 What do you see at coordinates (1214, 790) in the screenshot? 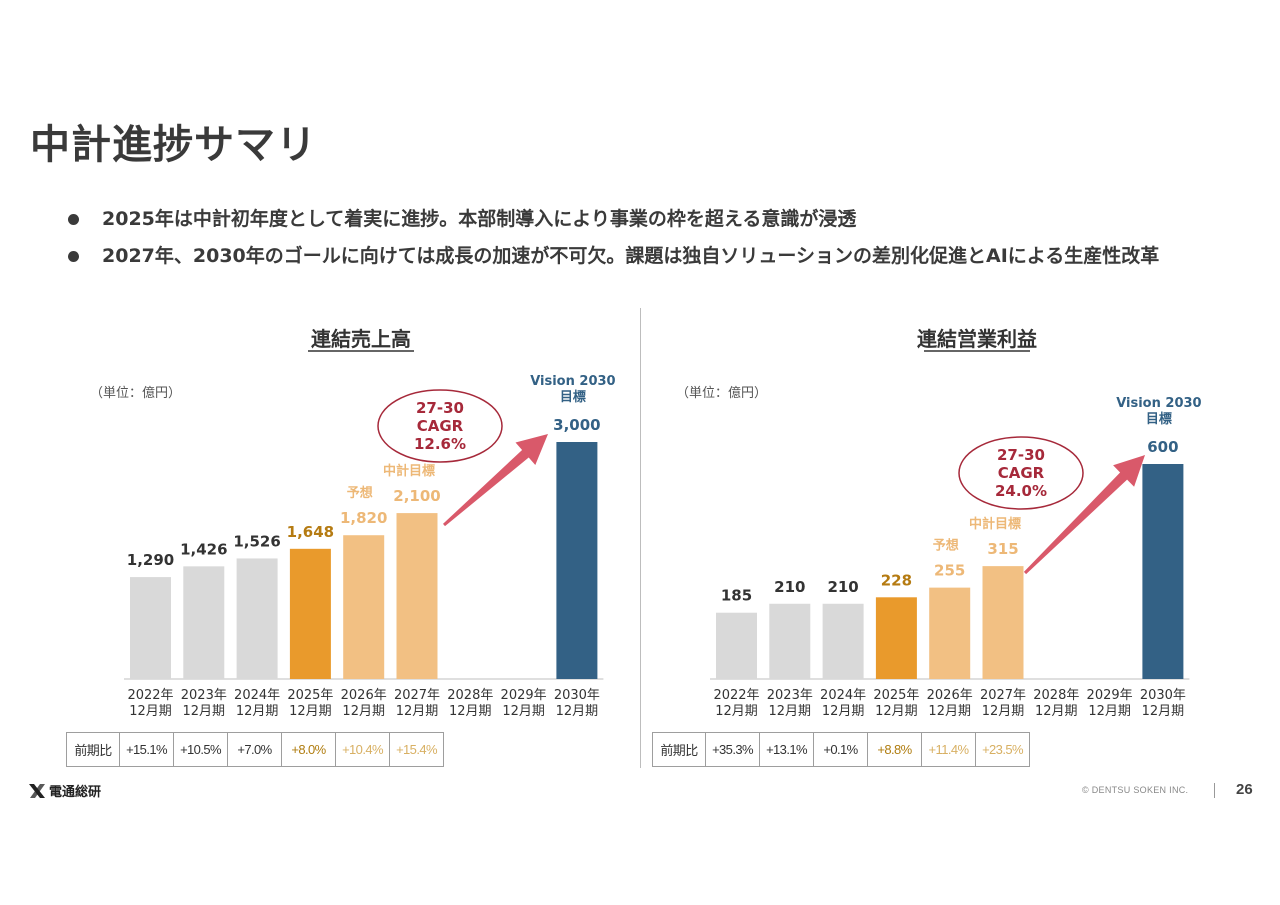
I see `footer-separator` at bounding box center [1214, 790].